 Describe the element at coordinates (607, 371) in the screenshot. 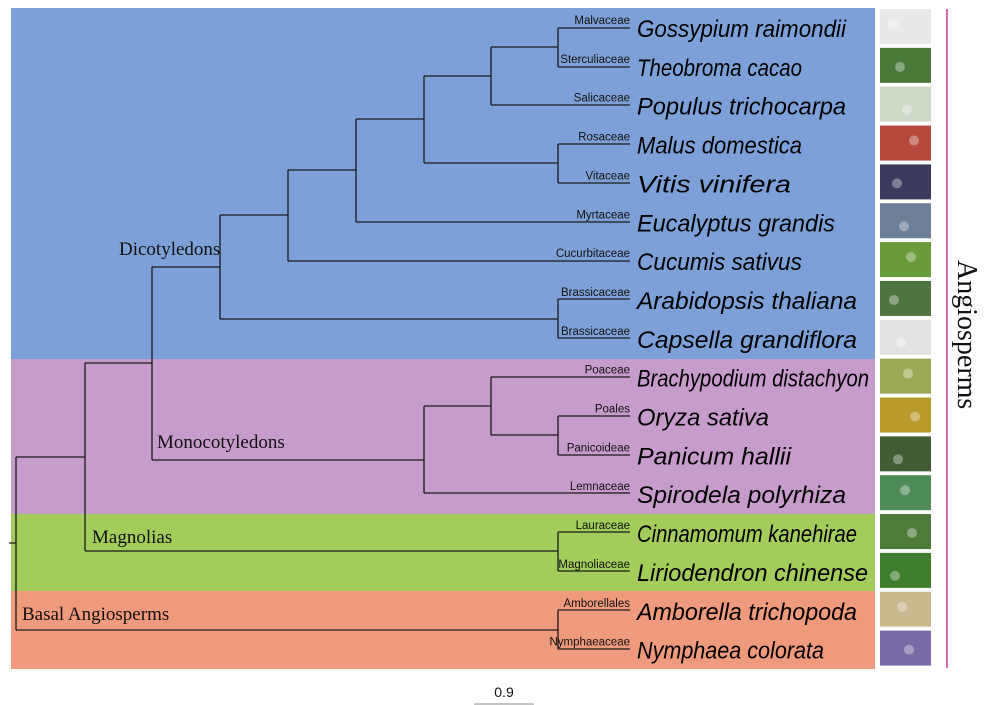

I see `family-label: Poaceae` at that location.